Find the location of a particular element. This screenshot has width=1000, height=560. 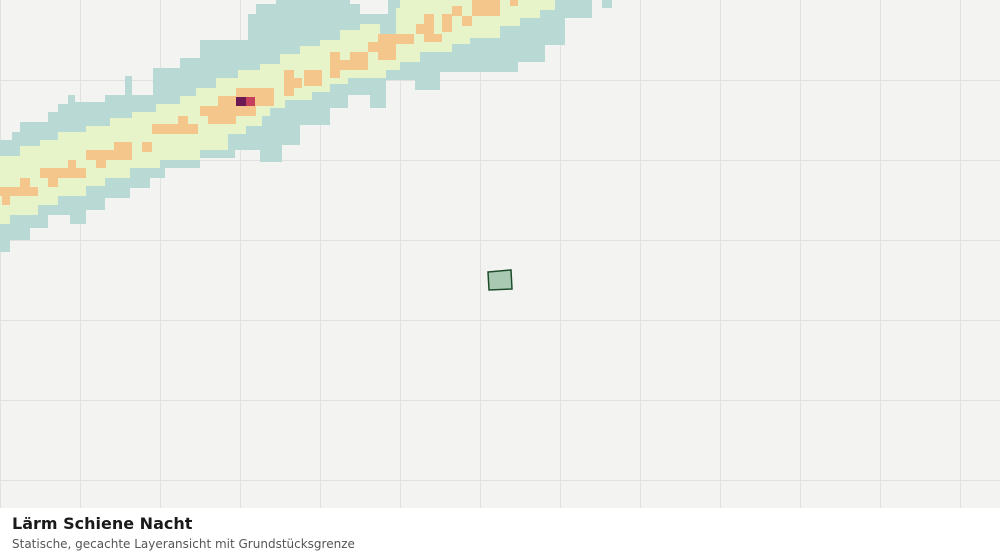

noise-zone-very-high is located at coordinates (250, 101).